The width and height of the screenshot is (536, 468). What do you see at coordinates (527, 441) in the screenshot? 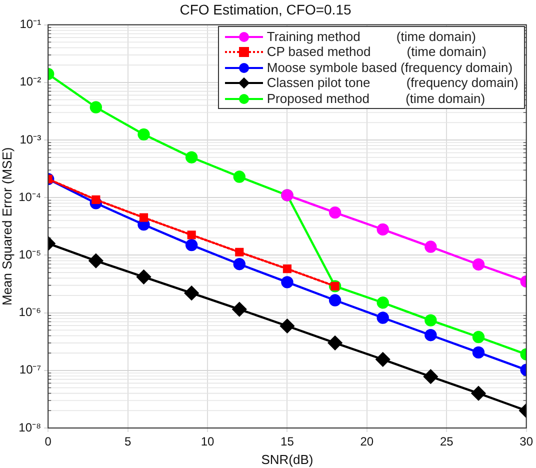
I see `x-tick-label: 30` at bounding box center [527, 441].